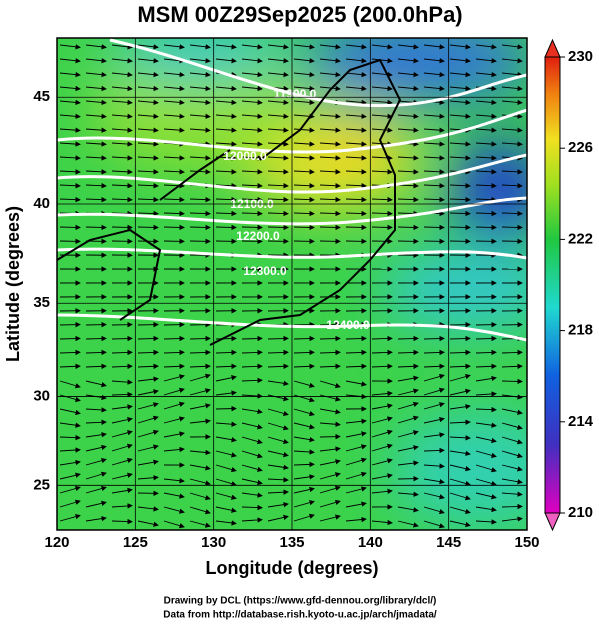 The height and width of the screenshot is (625, 599). Describe the element at coordinates (245, 156) in the screenshot. I see `contour-label: 12000.0` at that location.